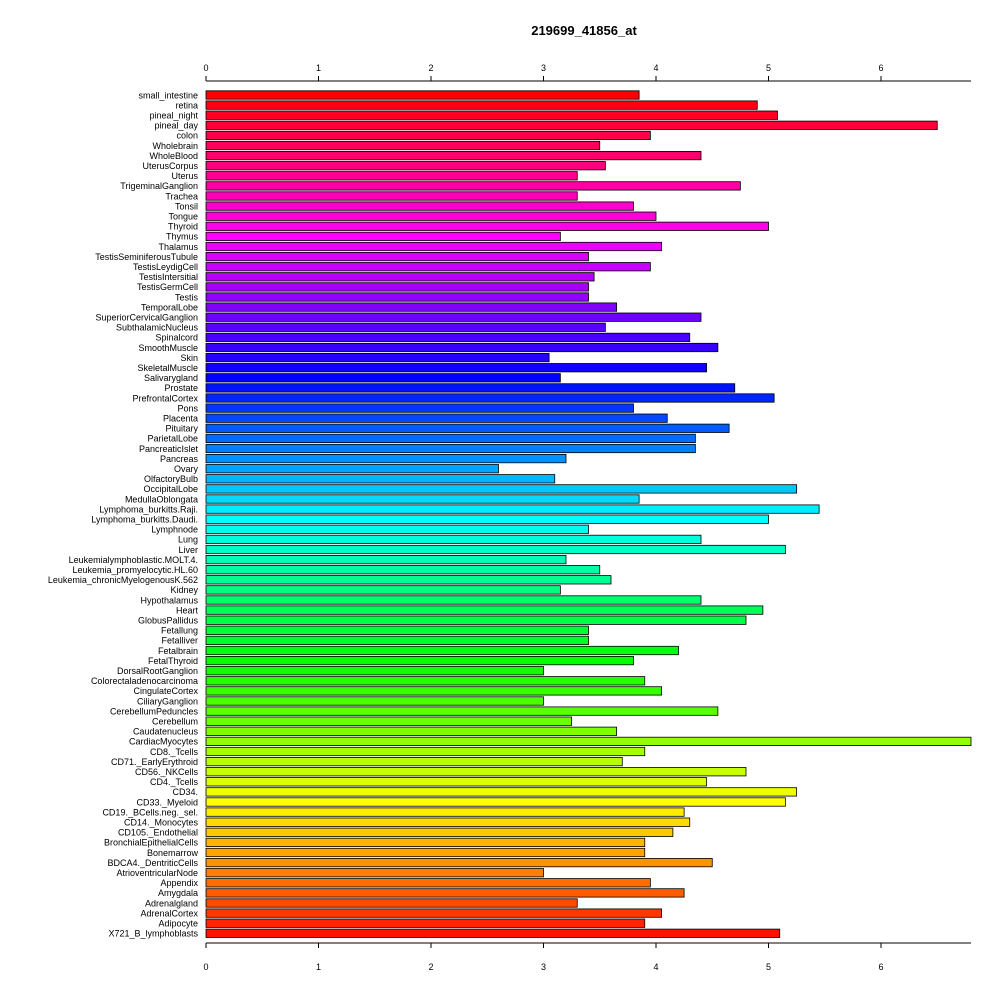  I want to click on category-label: PrefrontalCortex, so click(165, 398).